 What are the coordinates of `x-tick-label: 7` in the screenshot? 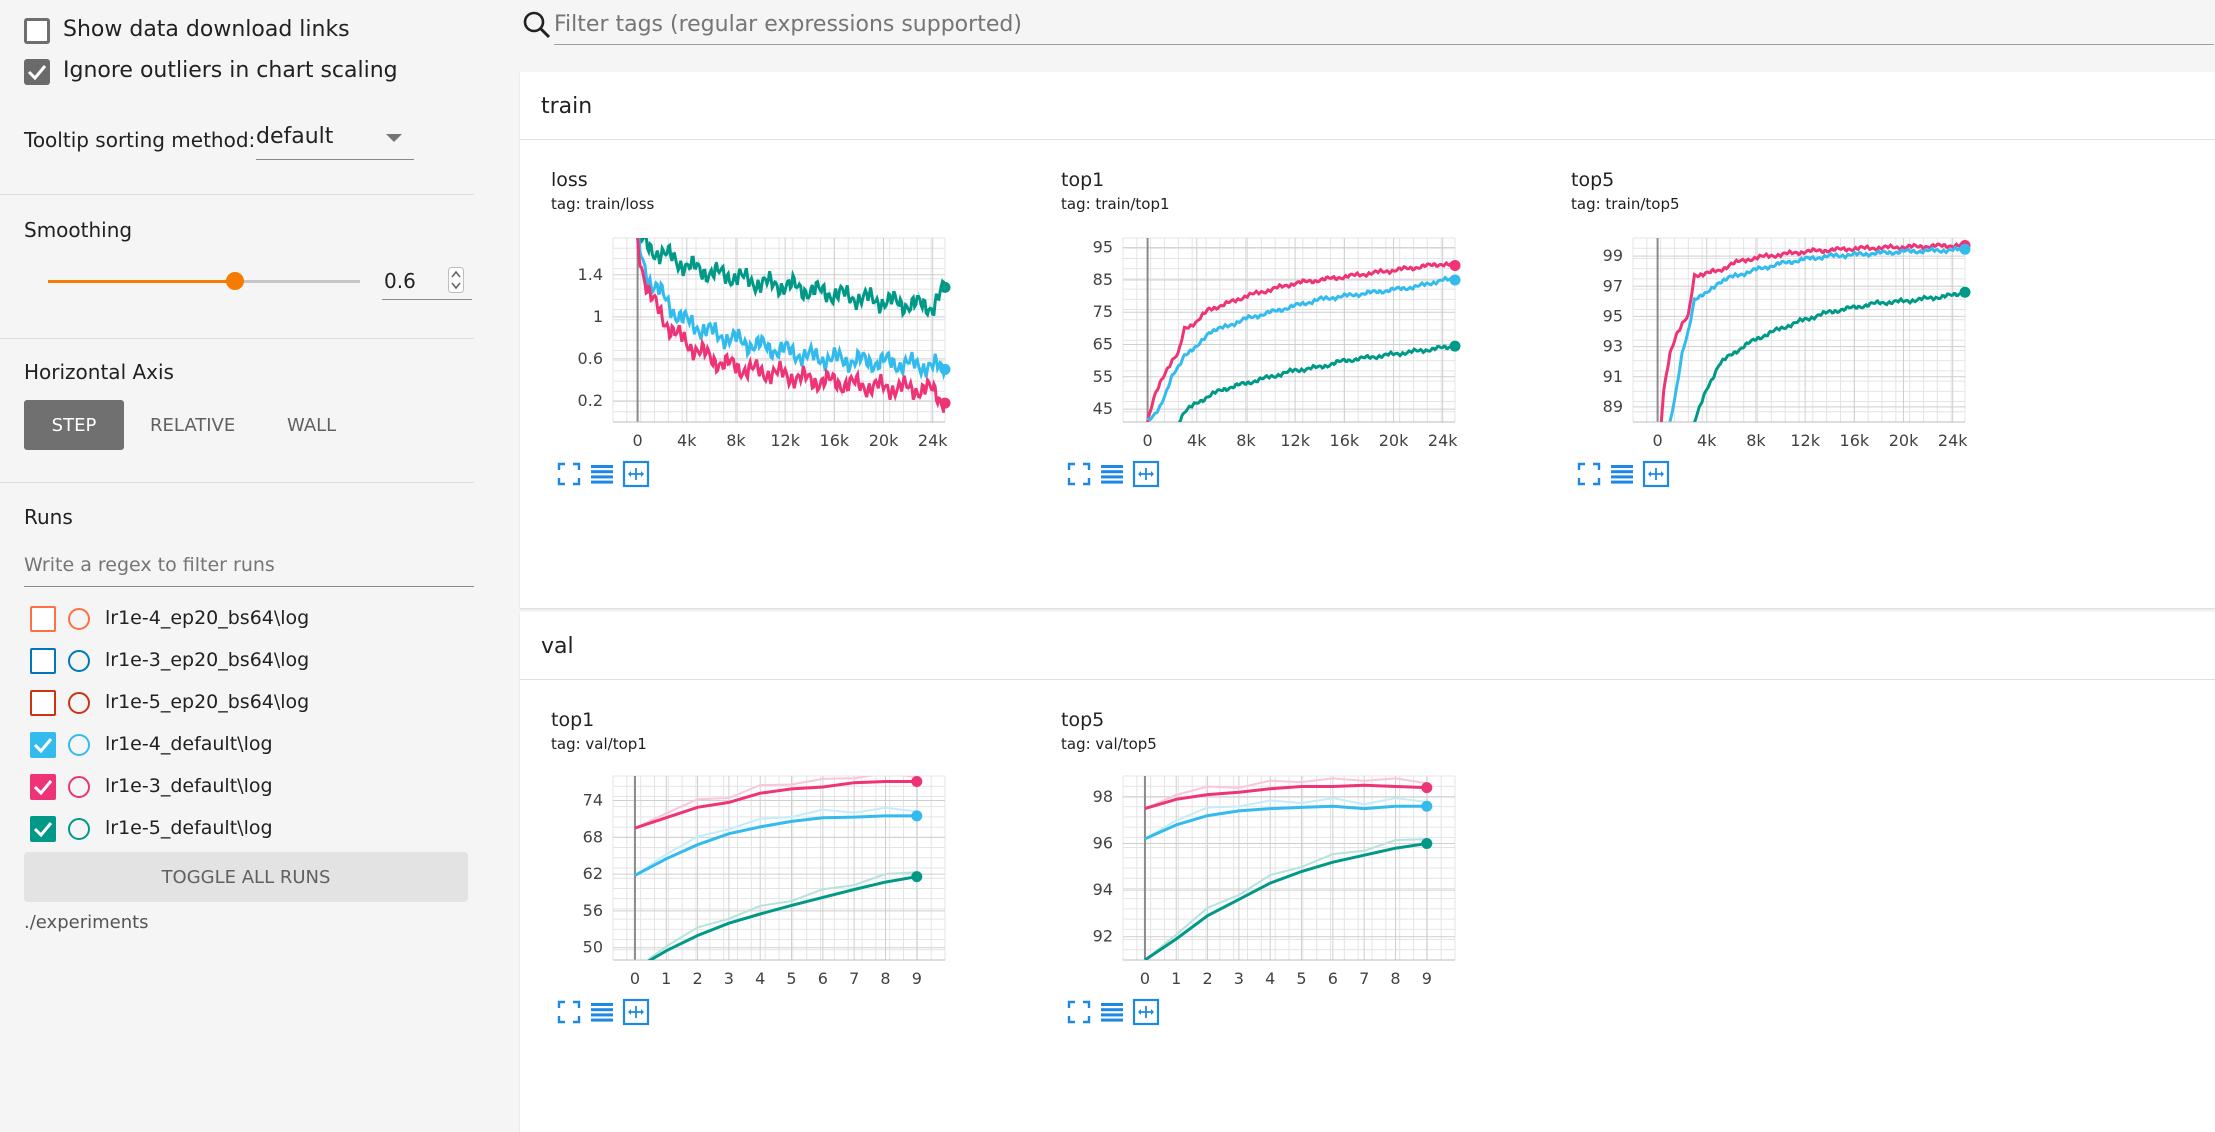 It's located at (1364, 978).